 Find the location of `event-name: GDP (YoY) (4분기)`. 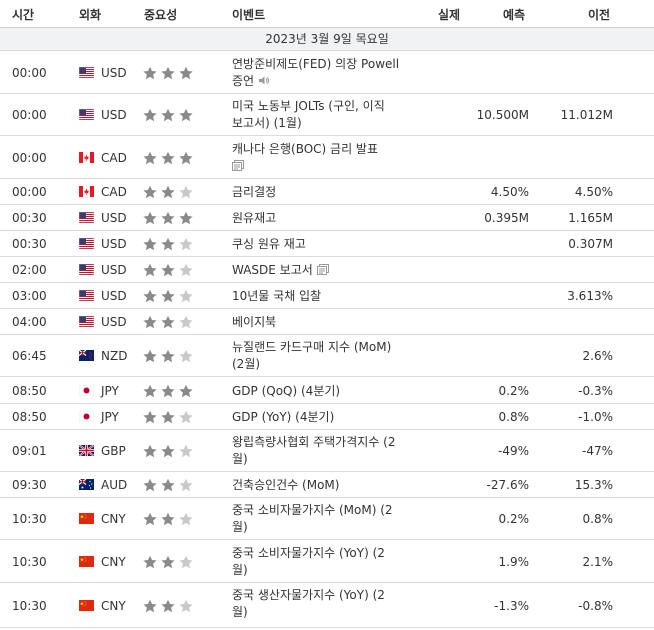

event-name: GDP (YoY) (4분기) is located at coordinates (327, 417).